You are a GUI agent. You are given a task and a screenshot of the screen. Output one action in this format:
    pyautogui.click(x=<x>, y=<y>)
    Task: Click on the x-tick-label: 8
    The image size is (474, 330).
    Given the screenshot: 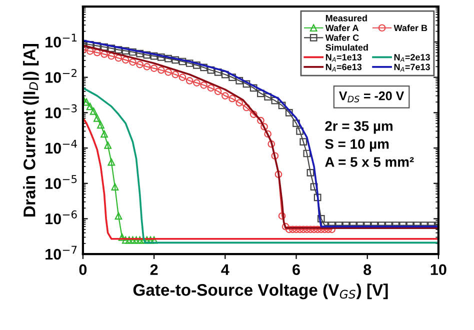 What is the action you would take?
    pyautogui.click(x=368, y=270)
    